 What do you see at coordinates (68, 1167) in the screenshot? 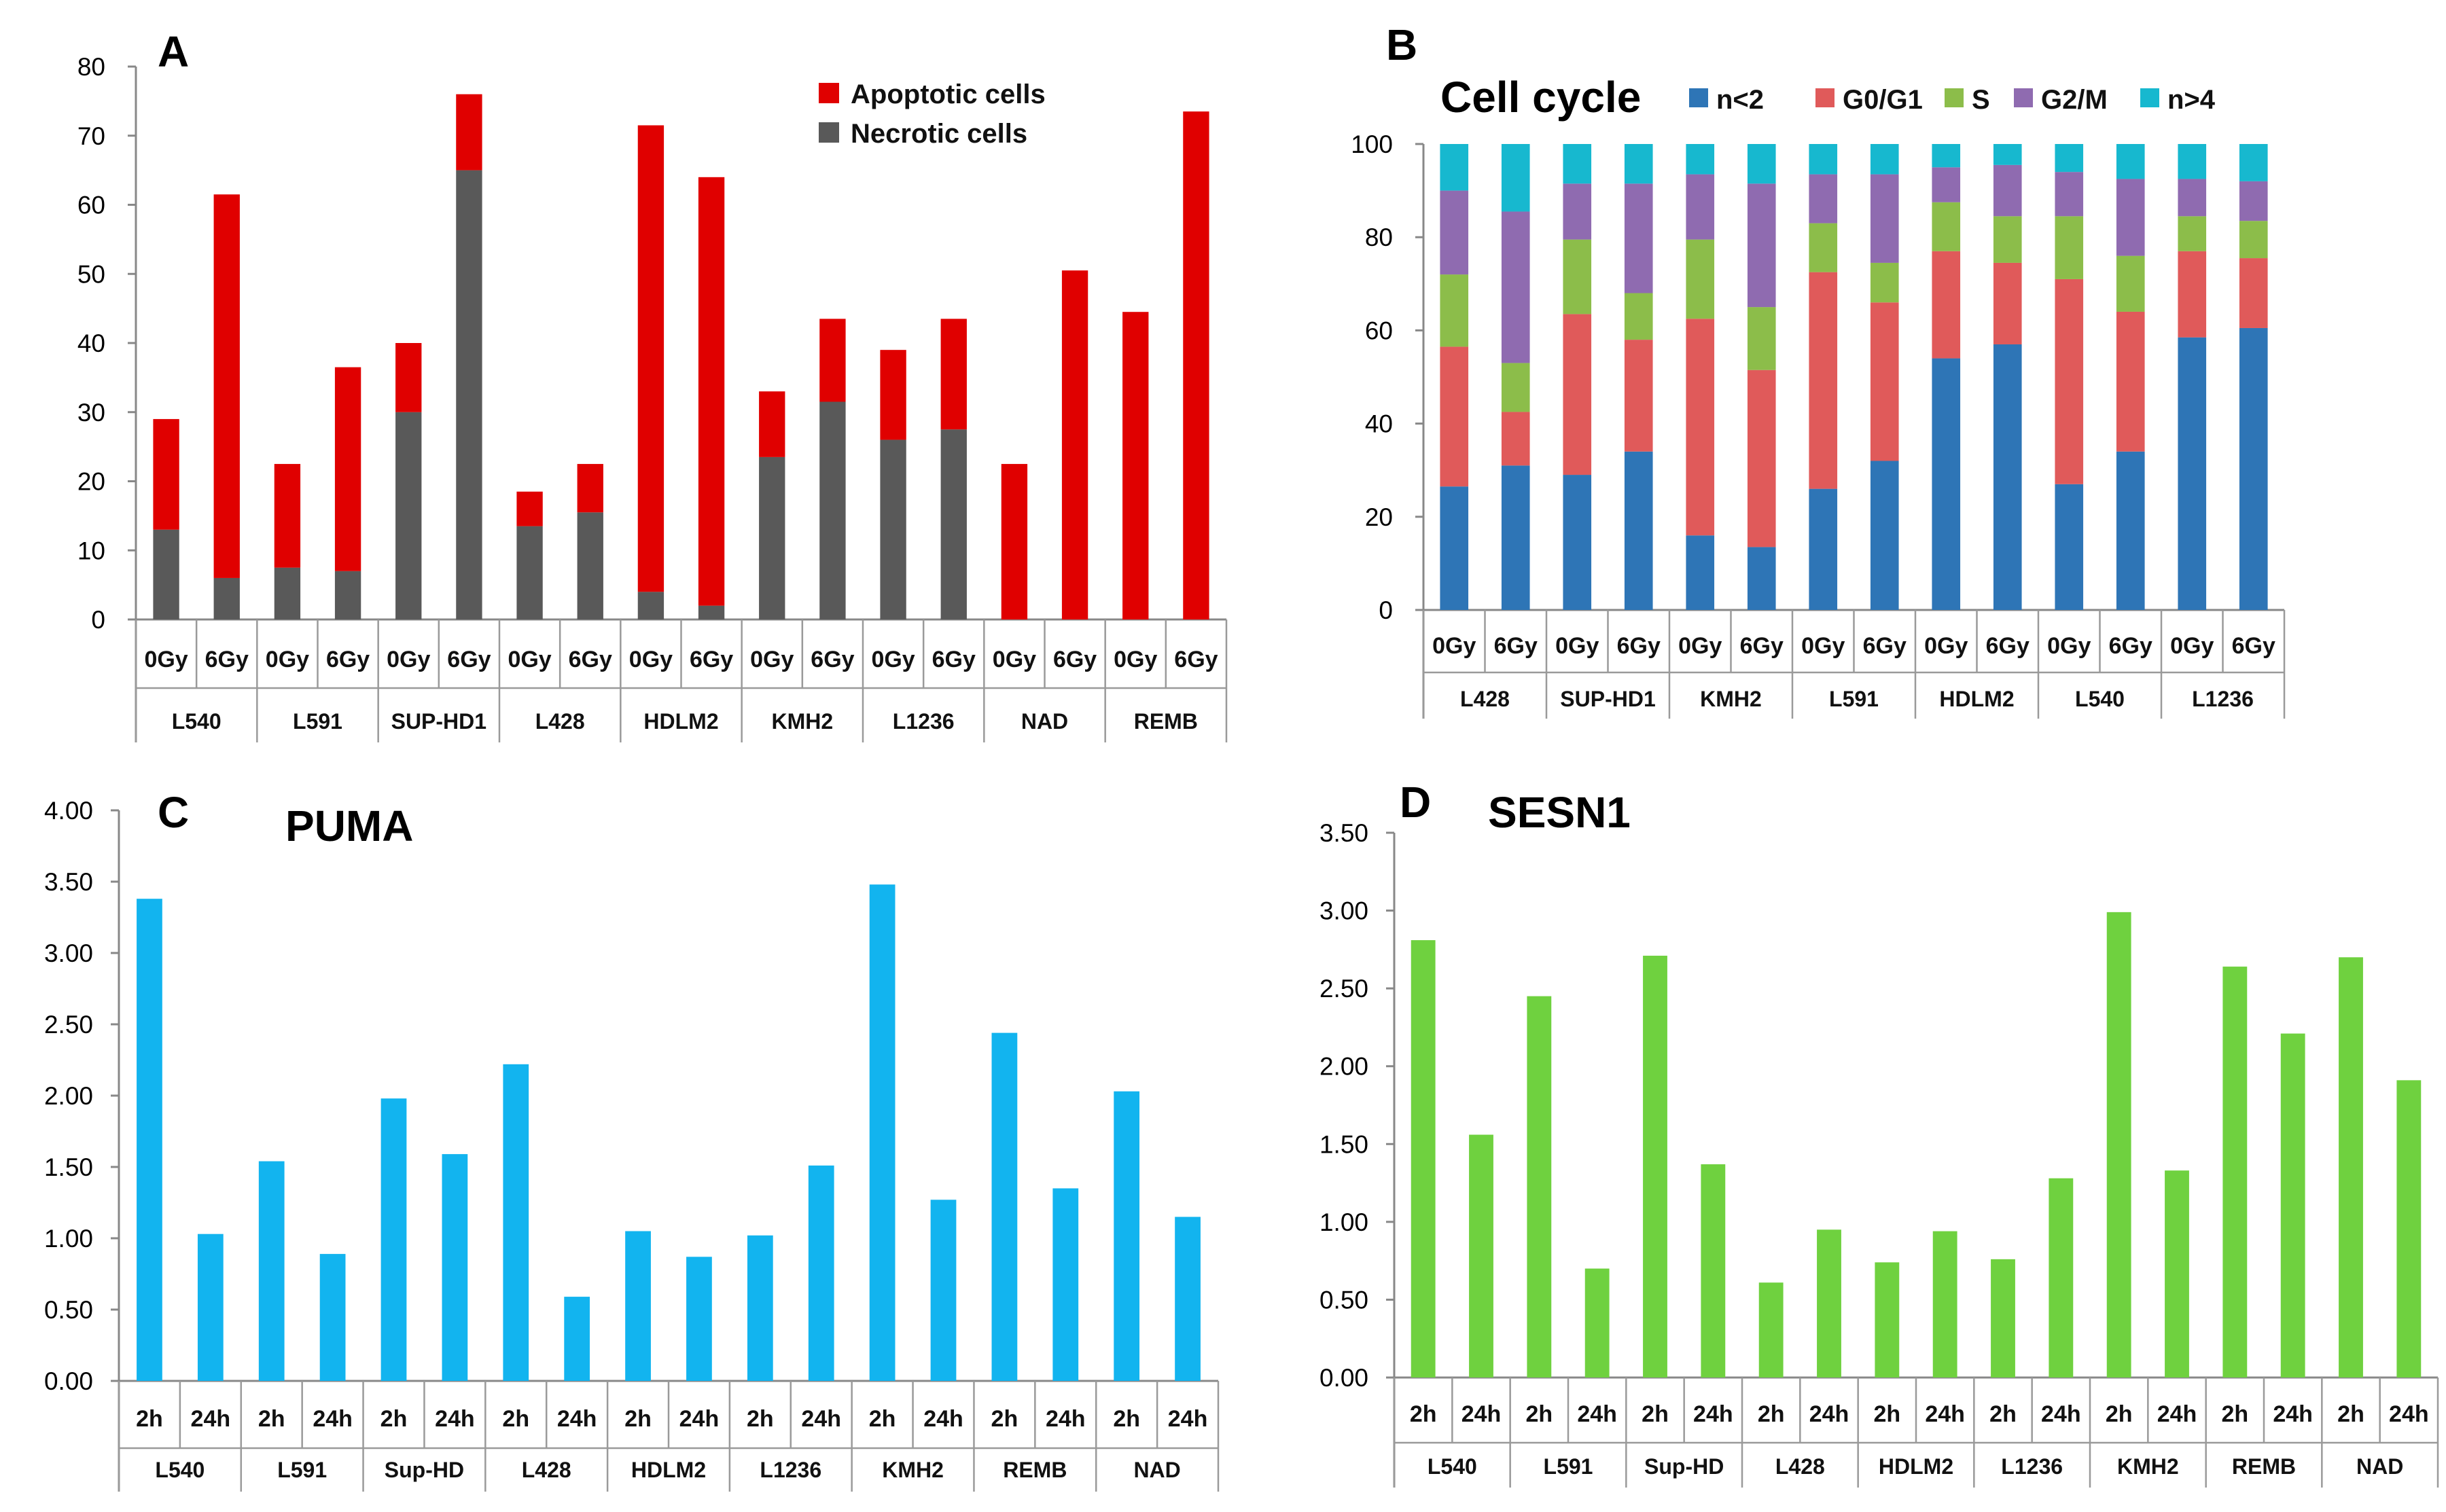
I see `y-tick-label: 1.50` at bounding box center [68, 1167].